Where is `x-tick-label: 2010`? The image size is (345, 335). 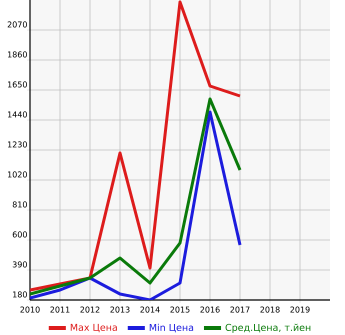
x-tick-label: 2010 is located at coordinates (30, 309).